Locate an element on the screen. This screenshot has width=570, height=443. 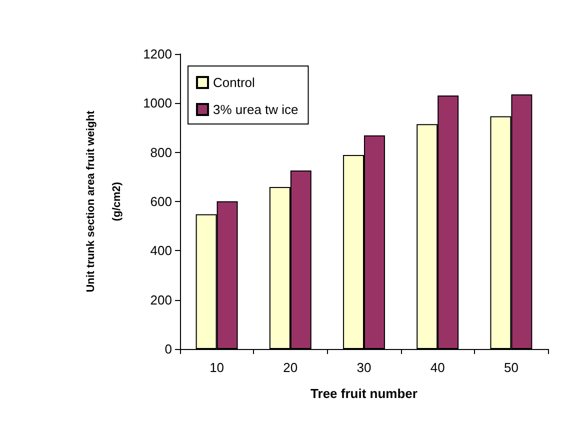
x-tick-label: 50 is located at coordinates (511, 367).